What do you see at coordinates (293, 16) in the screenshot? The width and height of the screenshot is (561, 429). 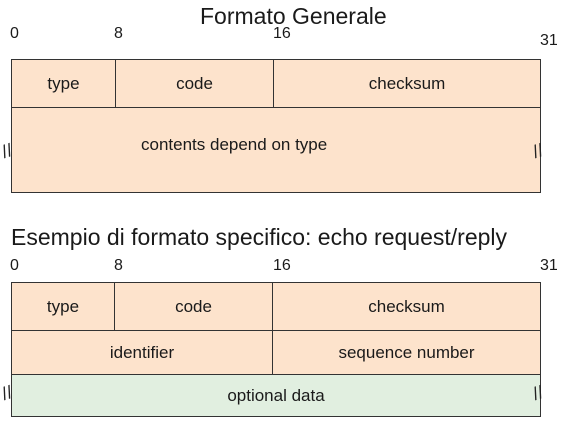 I see `general-format-title: Formato Generale` at bounding box center [293, 16].